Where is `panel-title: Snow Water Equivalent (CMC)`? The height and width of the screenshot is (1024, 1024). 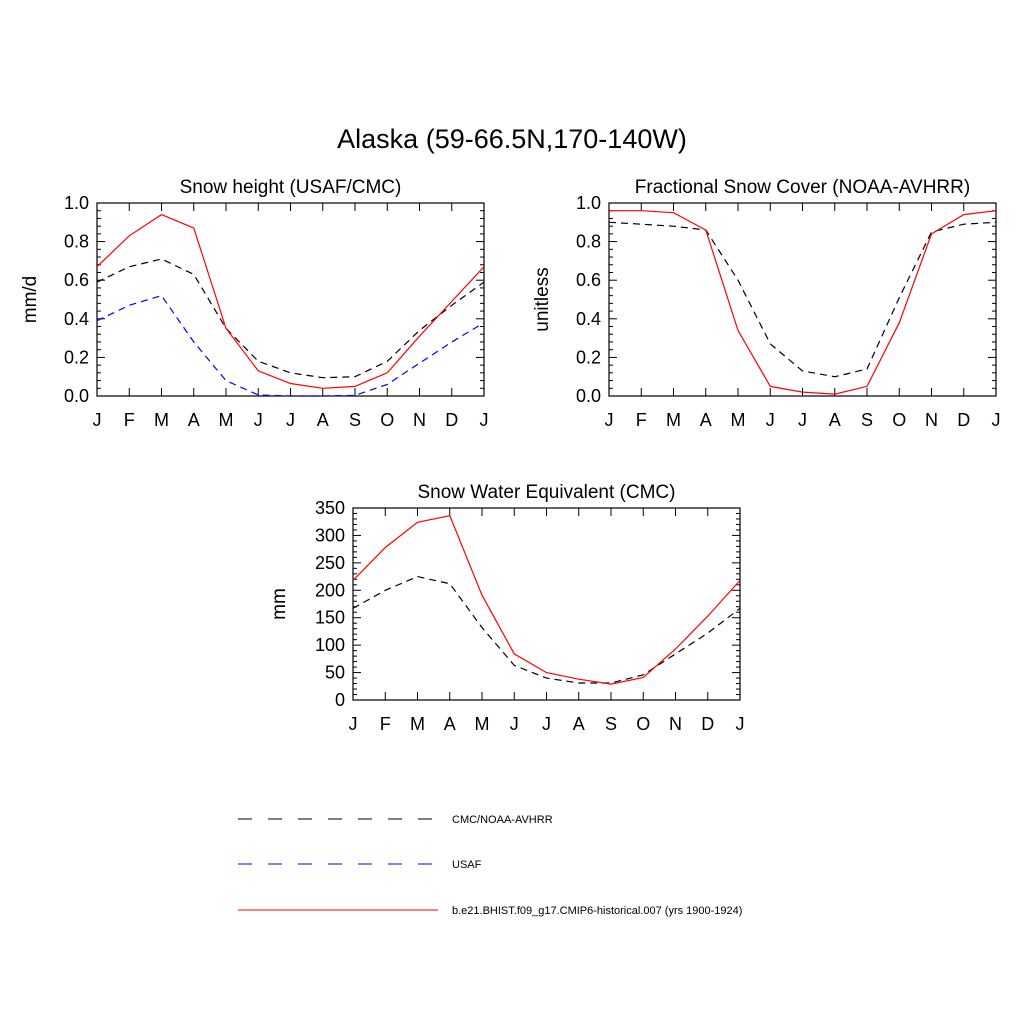 panel-title: Snow Water Equivalent (CMC) is located at coordinates (547, 492).